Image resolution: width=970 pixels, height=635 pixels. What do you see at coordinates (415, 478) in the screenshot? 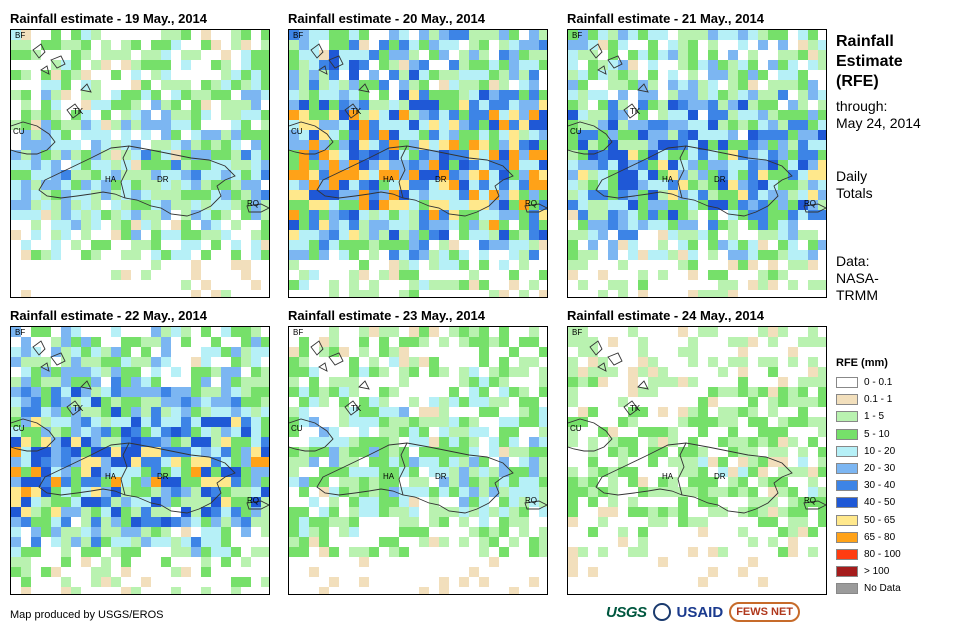
I see `hispaniola-coastline` at bounding box center [415, 478].